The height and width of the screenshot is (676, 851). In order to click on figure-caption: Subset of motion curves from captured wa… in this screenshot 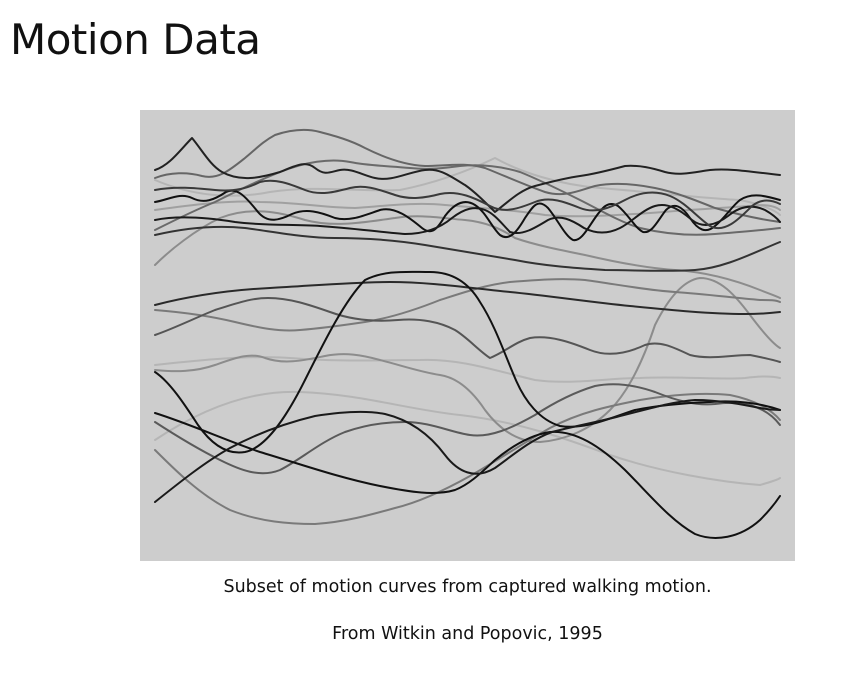, I will do `click(467, 587)`.